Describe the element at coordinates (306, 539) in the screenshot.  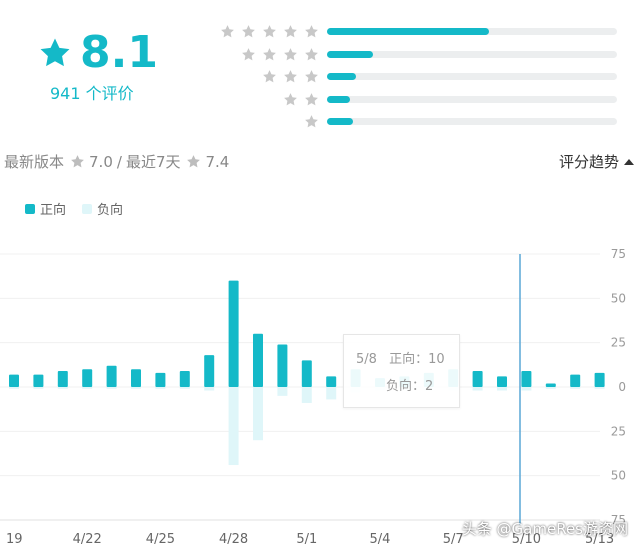
I see `x-tick-label: 5/1` at that location.